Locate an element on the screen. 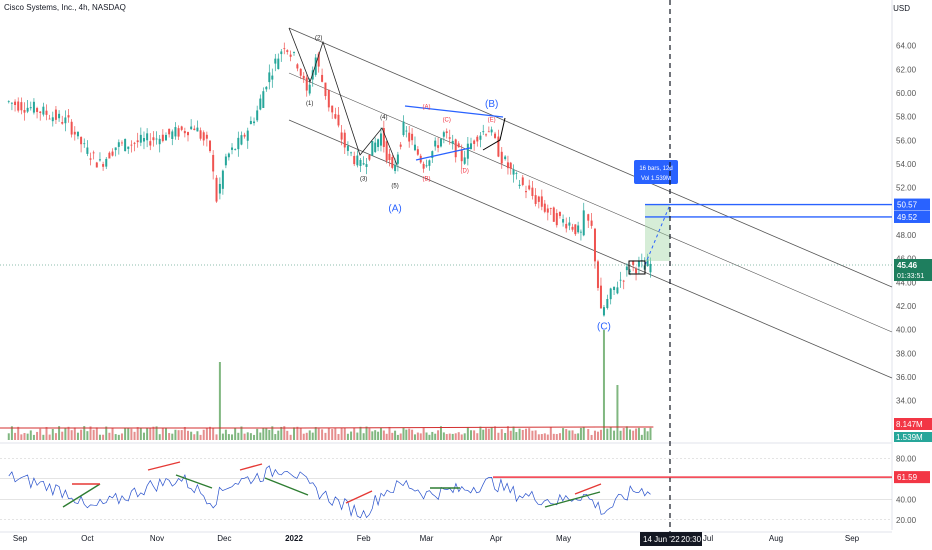 This screenshot has width=932, height=550. target-level-badge is located at coordinates (912, 216).